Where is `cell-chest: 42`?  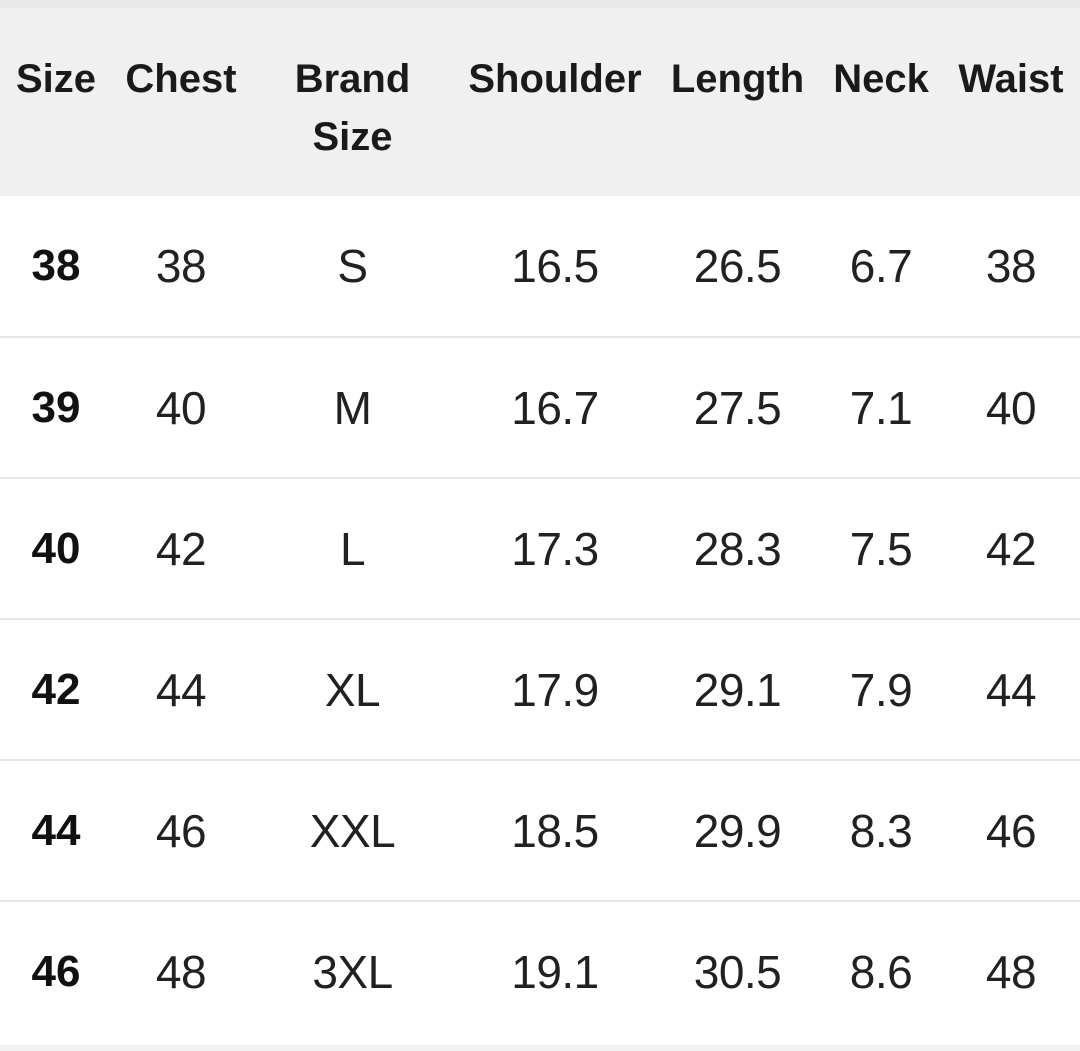 cell-chest: 42 is located at coordinates (181, 548).